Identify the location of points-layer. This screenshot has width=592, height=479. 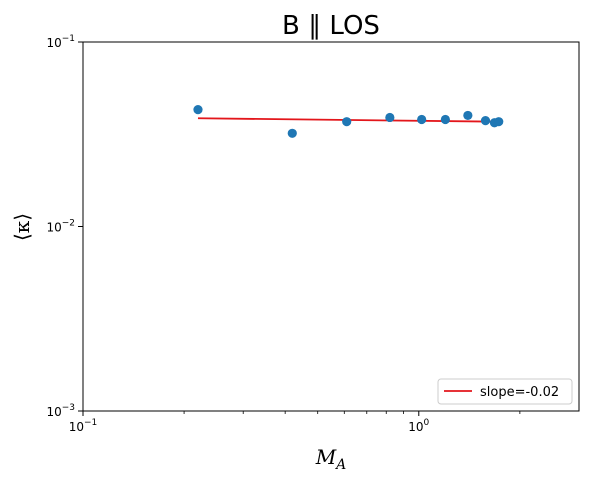
(348, 121).